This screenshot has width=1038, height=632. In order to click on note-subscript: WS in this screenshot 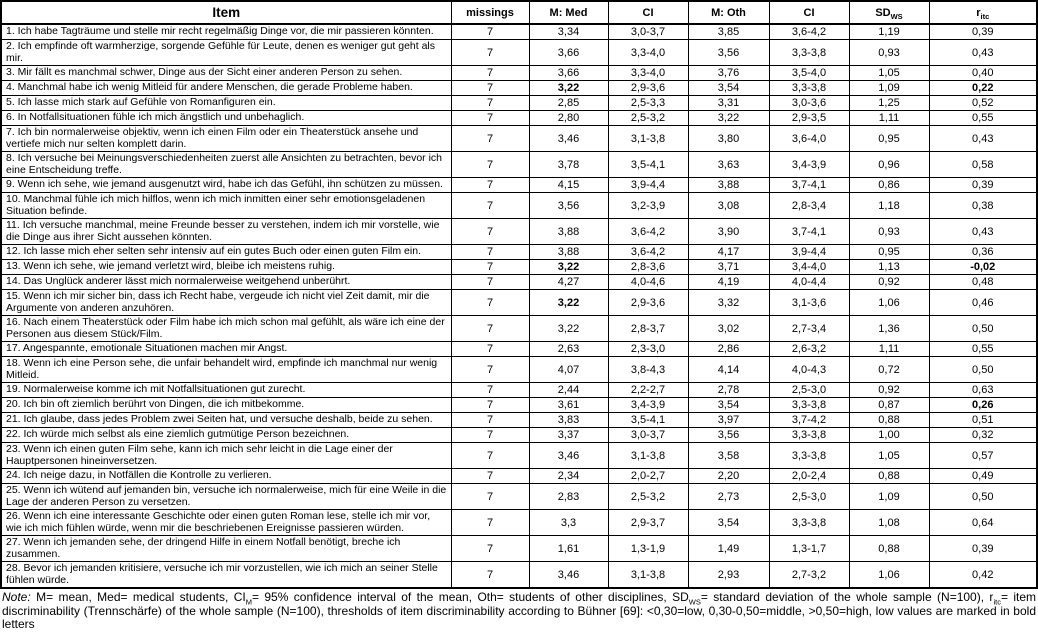, I will do `click(694, 602)`.